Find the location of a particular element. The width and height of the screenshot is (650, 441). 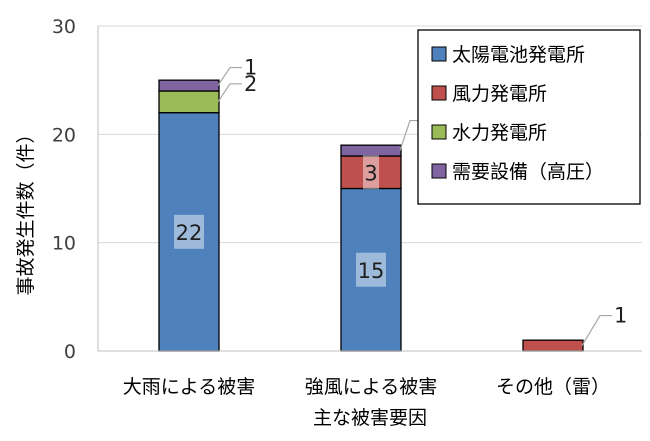

x-category-label: 強風による被害 is located at coordinates (371, 387).